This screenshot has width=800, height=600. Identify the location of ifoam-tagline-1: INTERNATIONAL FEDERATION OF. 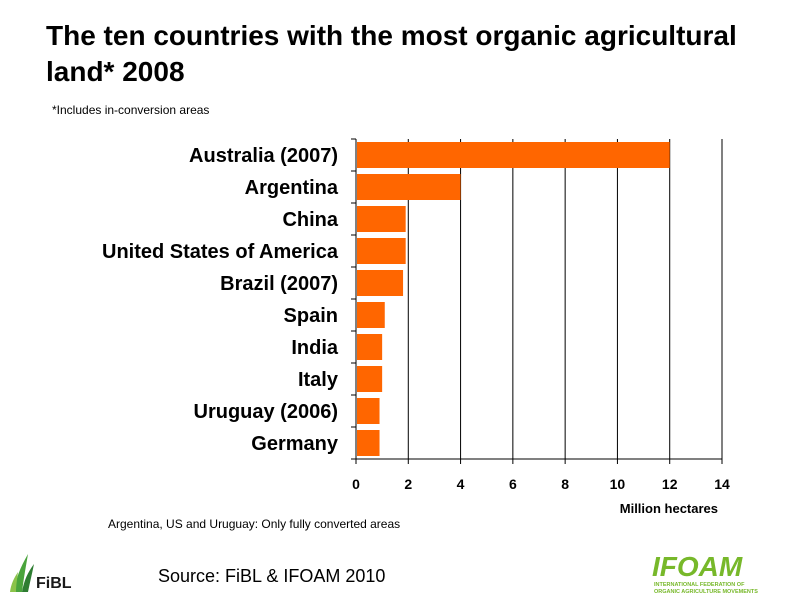
(699, 585).